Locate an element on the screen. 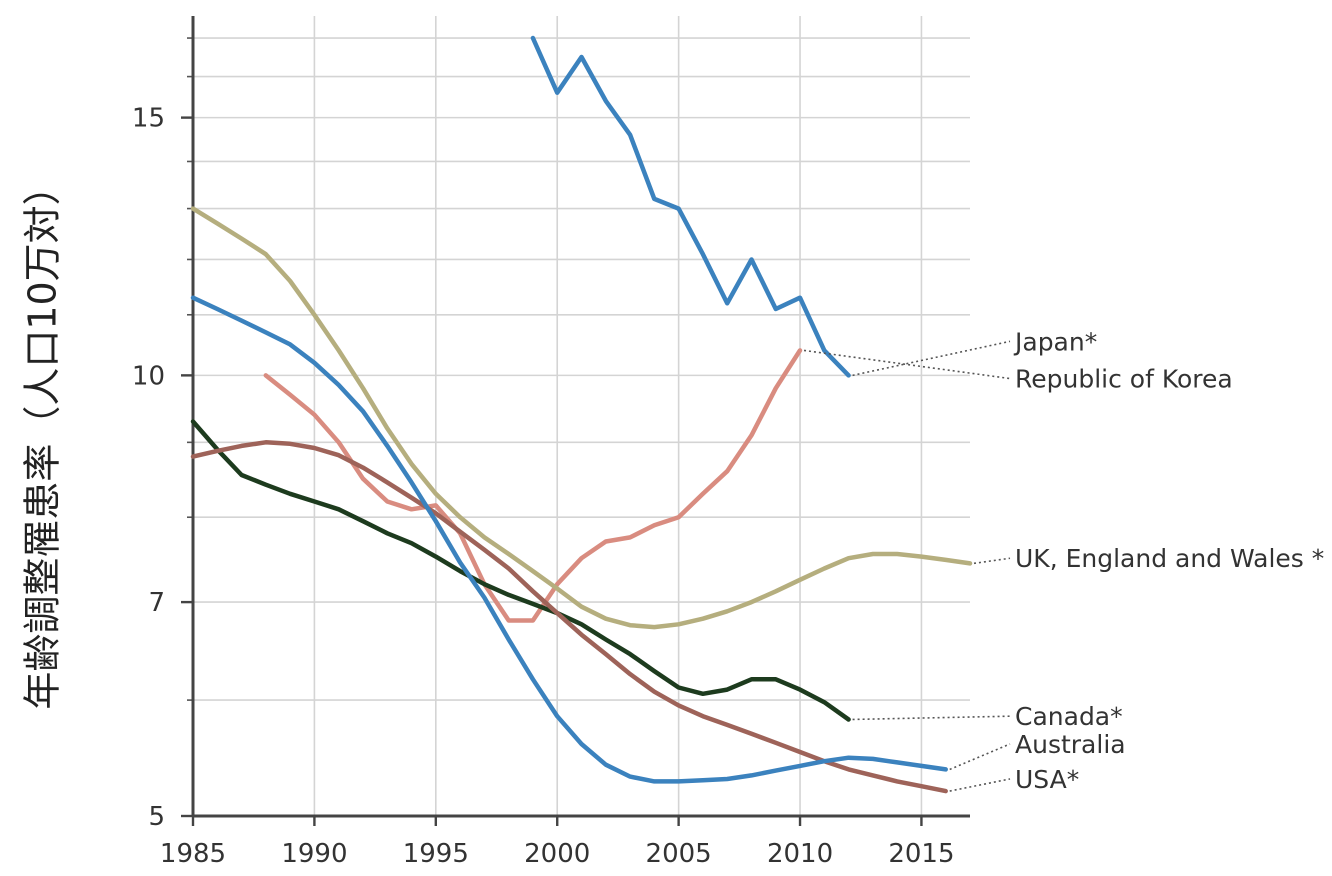  x-tick-label: 2005 is located at coordinates (679, 854).